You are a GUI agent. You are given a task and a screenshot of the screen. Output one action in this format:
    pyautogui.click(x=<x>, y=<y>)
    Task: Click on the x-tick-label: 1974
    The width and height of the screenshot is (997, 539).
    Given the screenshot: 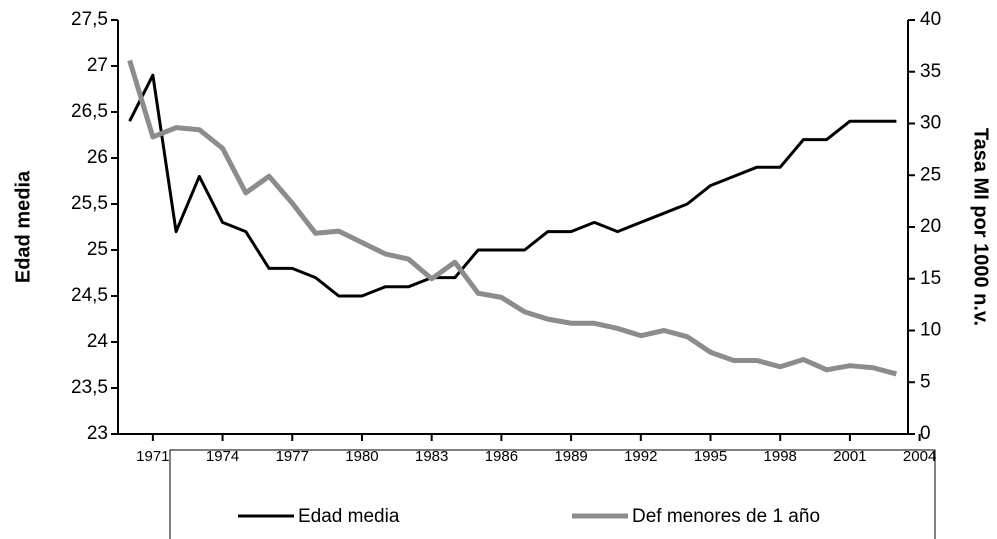 What is the action you would take?
    pyautogui.click(x=222, y=456)
    